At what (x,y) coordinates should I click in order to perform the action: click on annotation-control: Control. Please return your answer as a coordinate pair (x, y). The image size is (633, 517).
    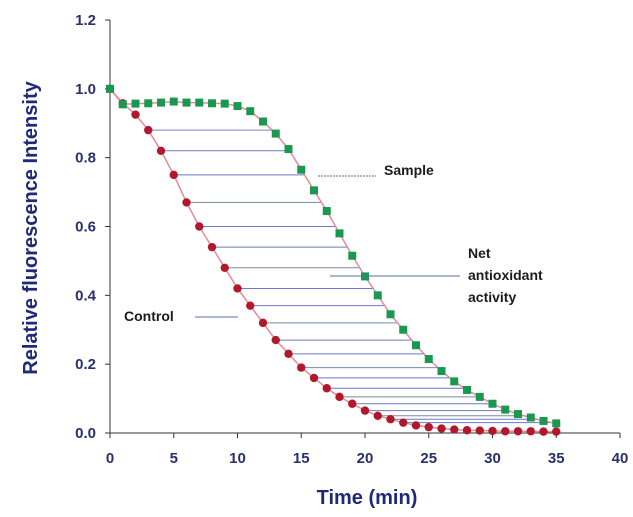
    Looking at the image, I should click on (149, 316).